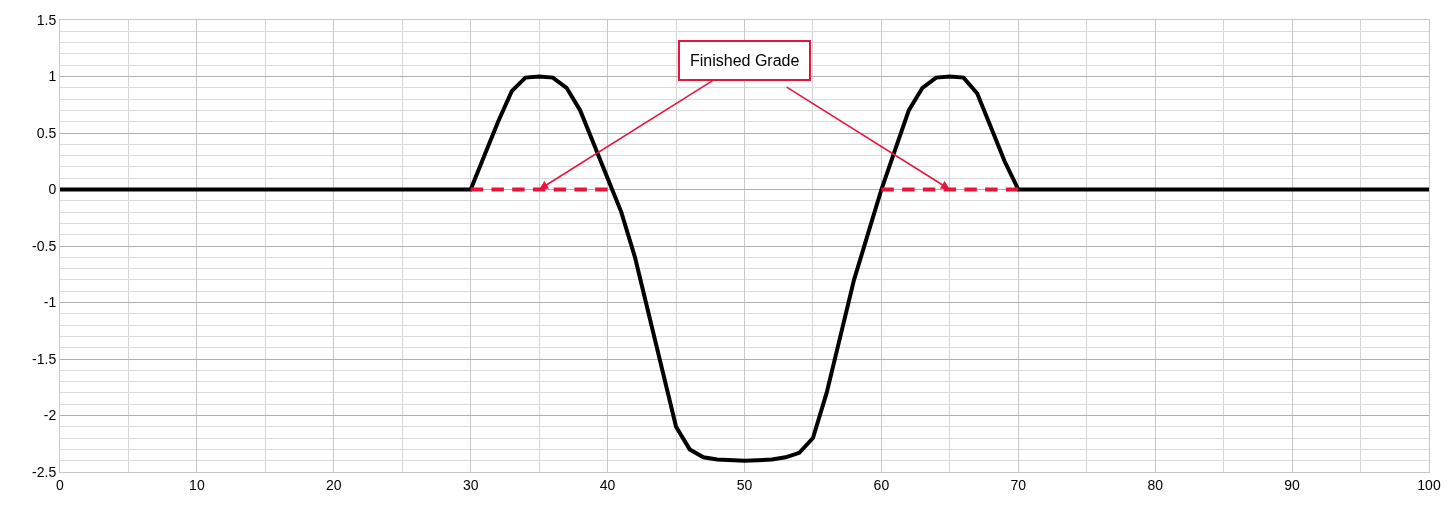  I want to click on x-tick-label: 90, so click(1292, 484).